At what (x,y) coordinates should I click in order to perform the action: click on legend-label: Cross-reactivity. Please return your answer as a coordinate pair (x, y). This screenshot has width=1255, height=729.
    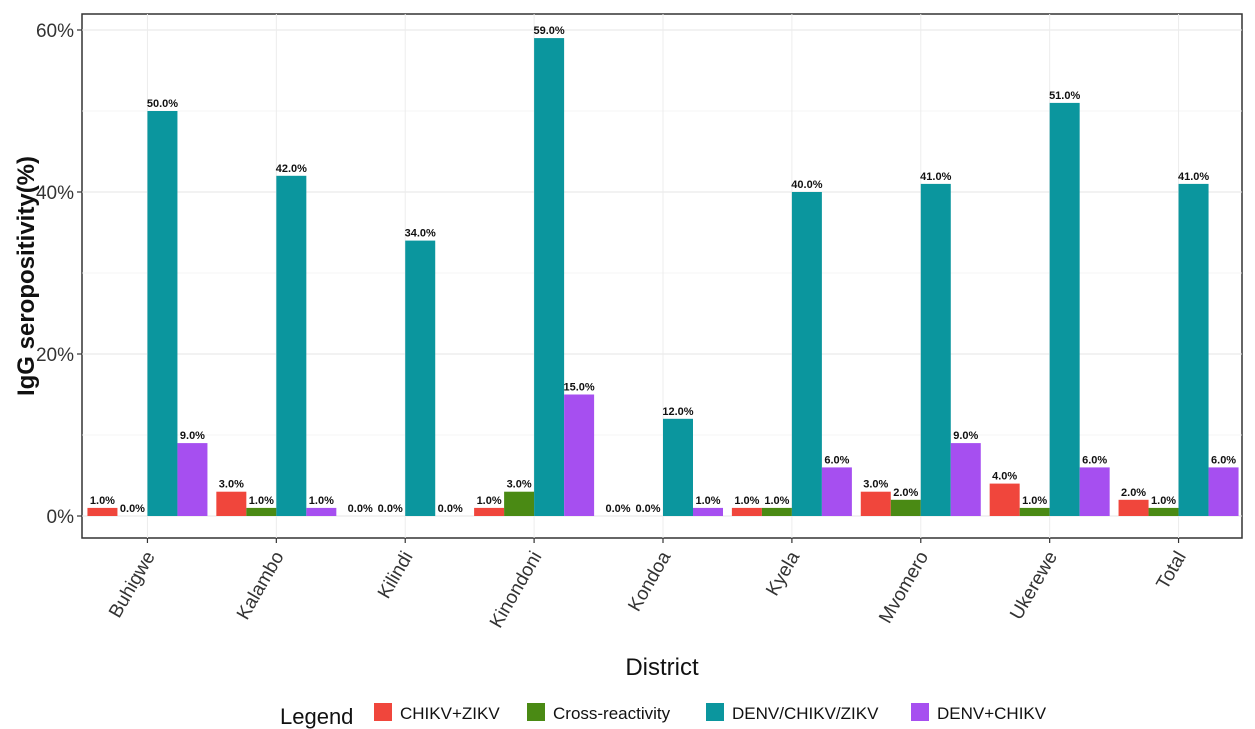
    Looking at the image, I should click on (612, 713).